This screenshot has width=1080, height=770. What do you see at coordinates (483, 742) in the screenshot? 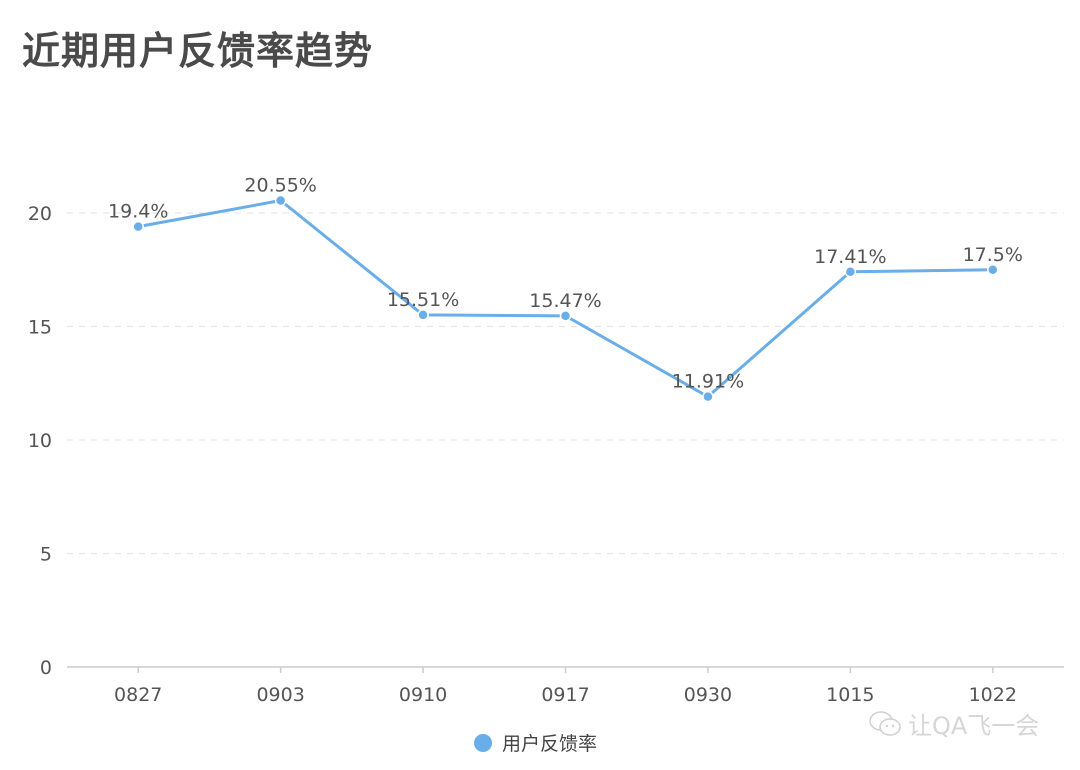
I see `legend-marker-icon` at bounding box center [483, 742].